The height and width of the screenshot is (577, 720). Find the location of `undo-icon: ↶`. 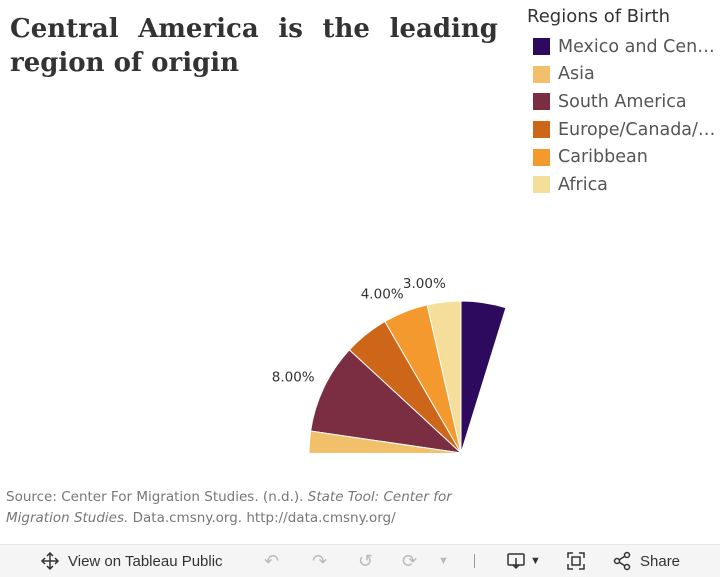

undo-icon: ↶ is located at coordinates (272, 560).